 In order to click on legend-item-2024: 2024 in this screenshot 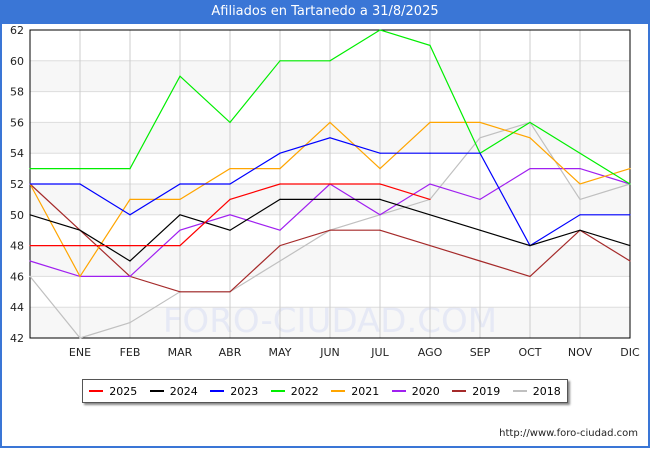, I will do `click(173, 391)`.